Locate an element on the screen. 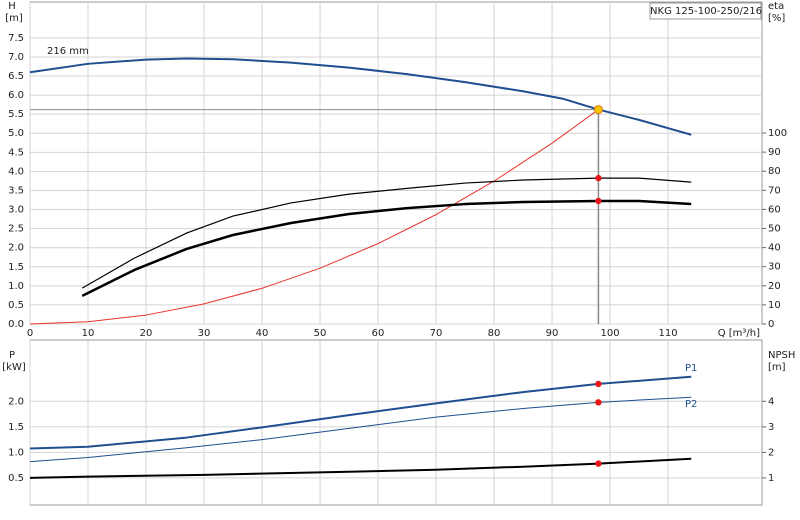 This screenshot has width=800, height=520. x-tick-label: 90 is located at coordinates (552, 333).